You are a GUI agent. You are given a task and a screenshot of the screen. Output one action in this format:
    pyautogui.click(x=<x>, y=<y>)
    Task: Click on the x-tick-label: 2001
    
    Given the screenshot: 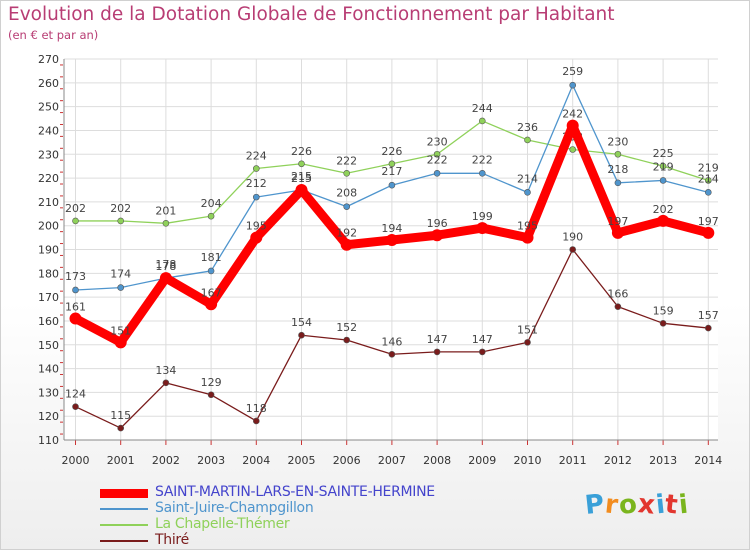 What is the action you would take?
    pyautogui.click(x=121, y=460)
    